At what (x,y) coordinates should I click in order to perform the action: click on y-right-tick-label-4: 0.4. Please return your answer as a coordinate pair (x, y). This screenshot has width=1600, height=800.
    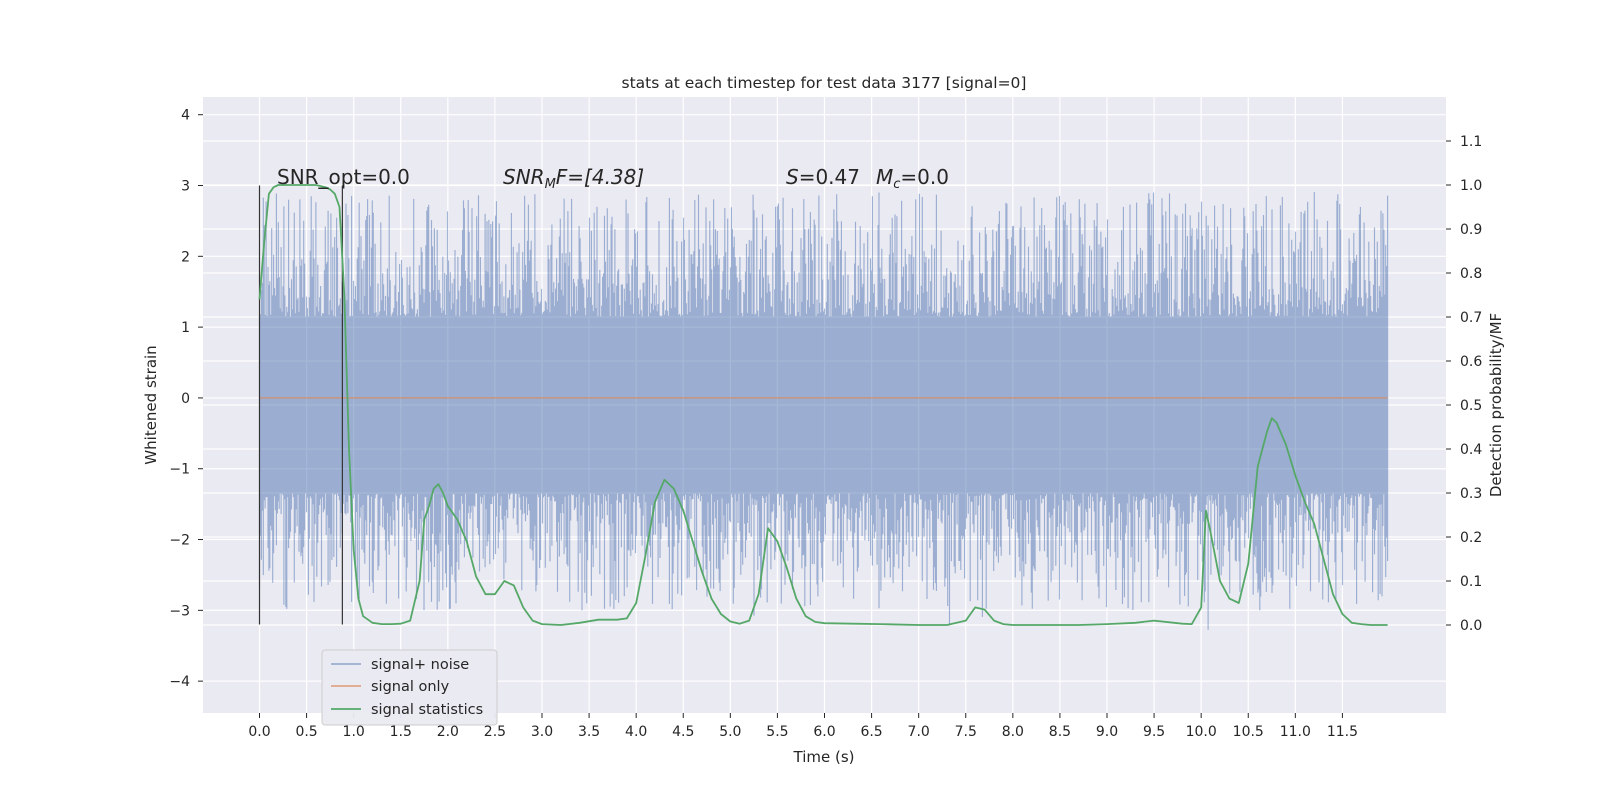
    Looking at the image, I should click on (1471, 450).